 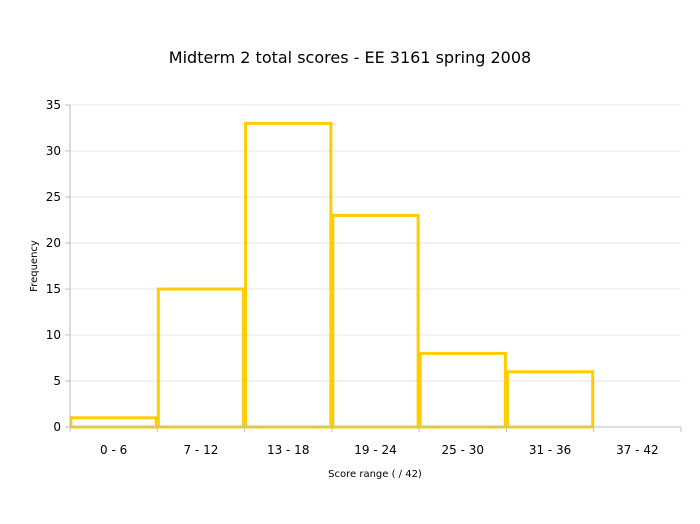 What do you see at coordinates (53, 335) in the screenshot?
I see `y-tick-label: 10` at bounding box center [53, 335].